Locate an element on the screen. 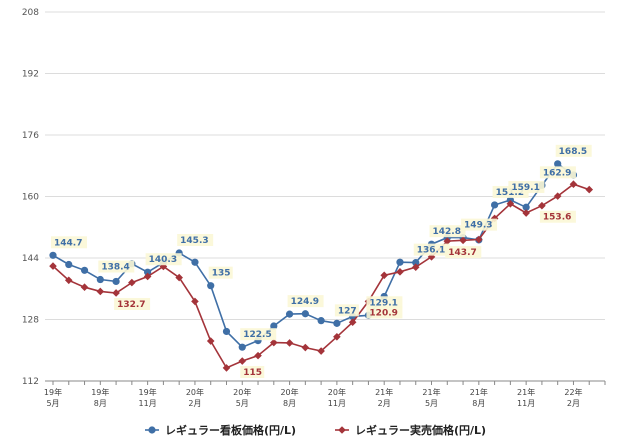 The width and height of the screenshot is (640, 444). y-tick-label: 192 is located at coordinates (30, 75).